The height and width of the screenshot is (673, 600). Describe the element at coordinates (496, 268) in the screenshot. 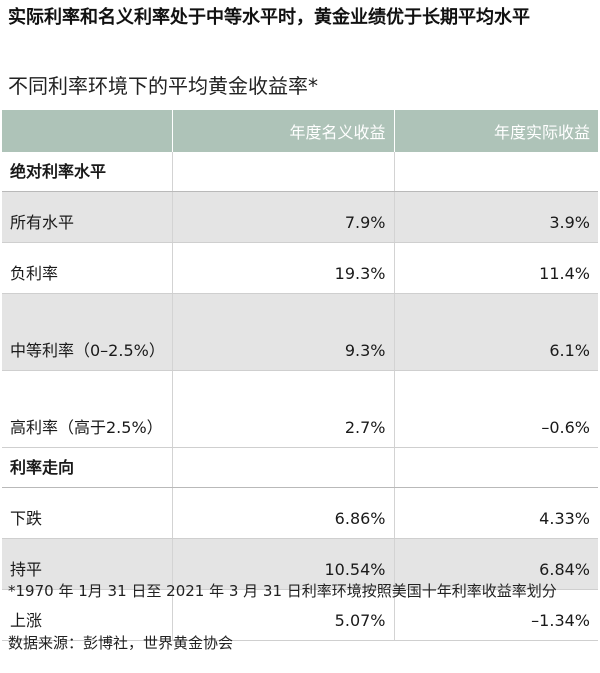

I see `real-value: 11.4%` at that location.